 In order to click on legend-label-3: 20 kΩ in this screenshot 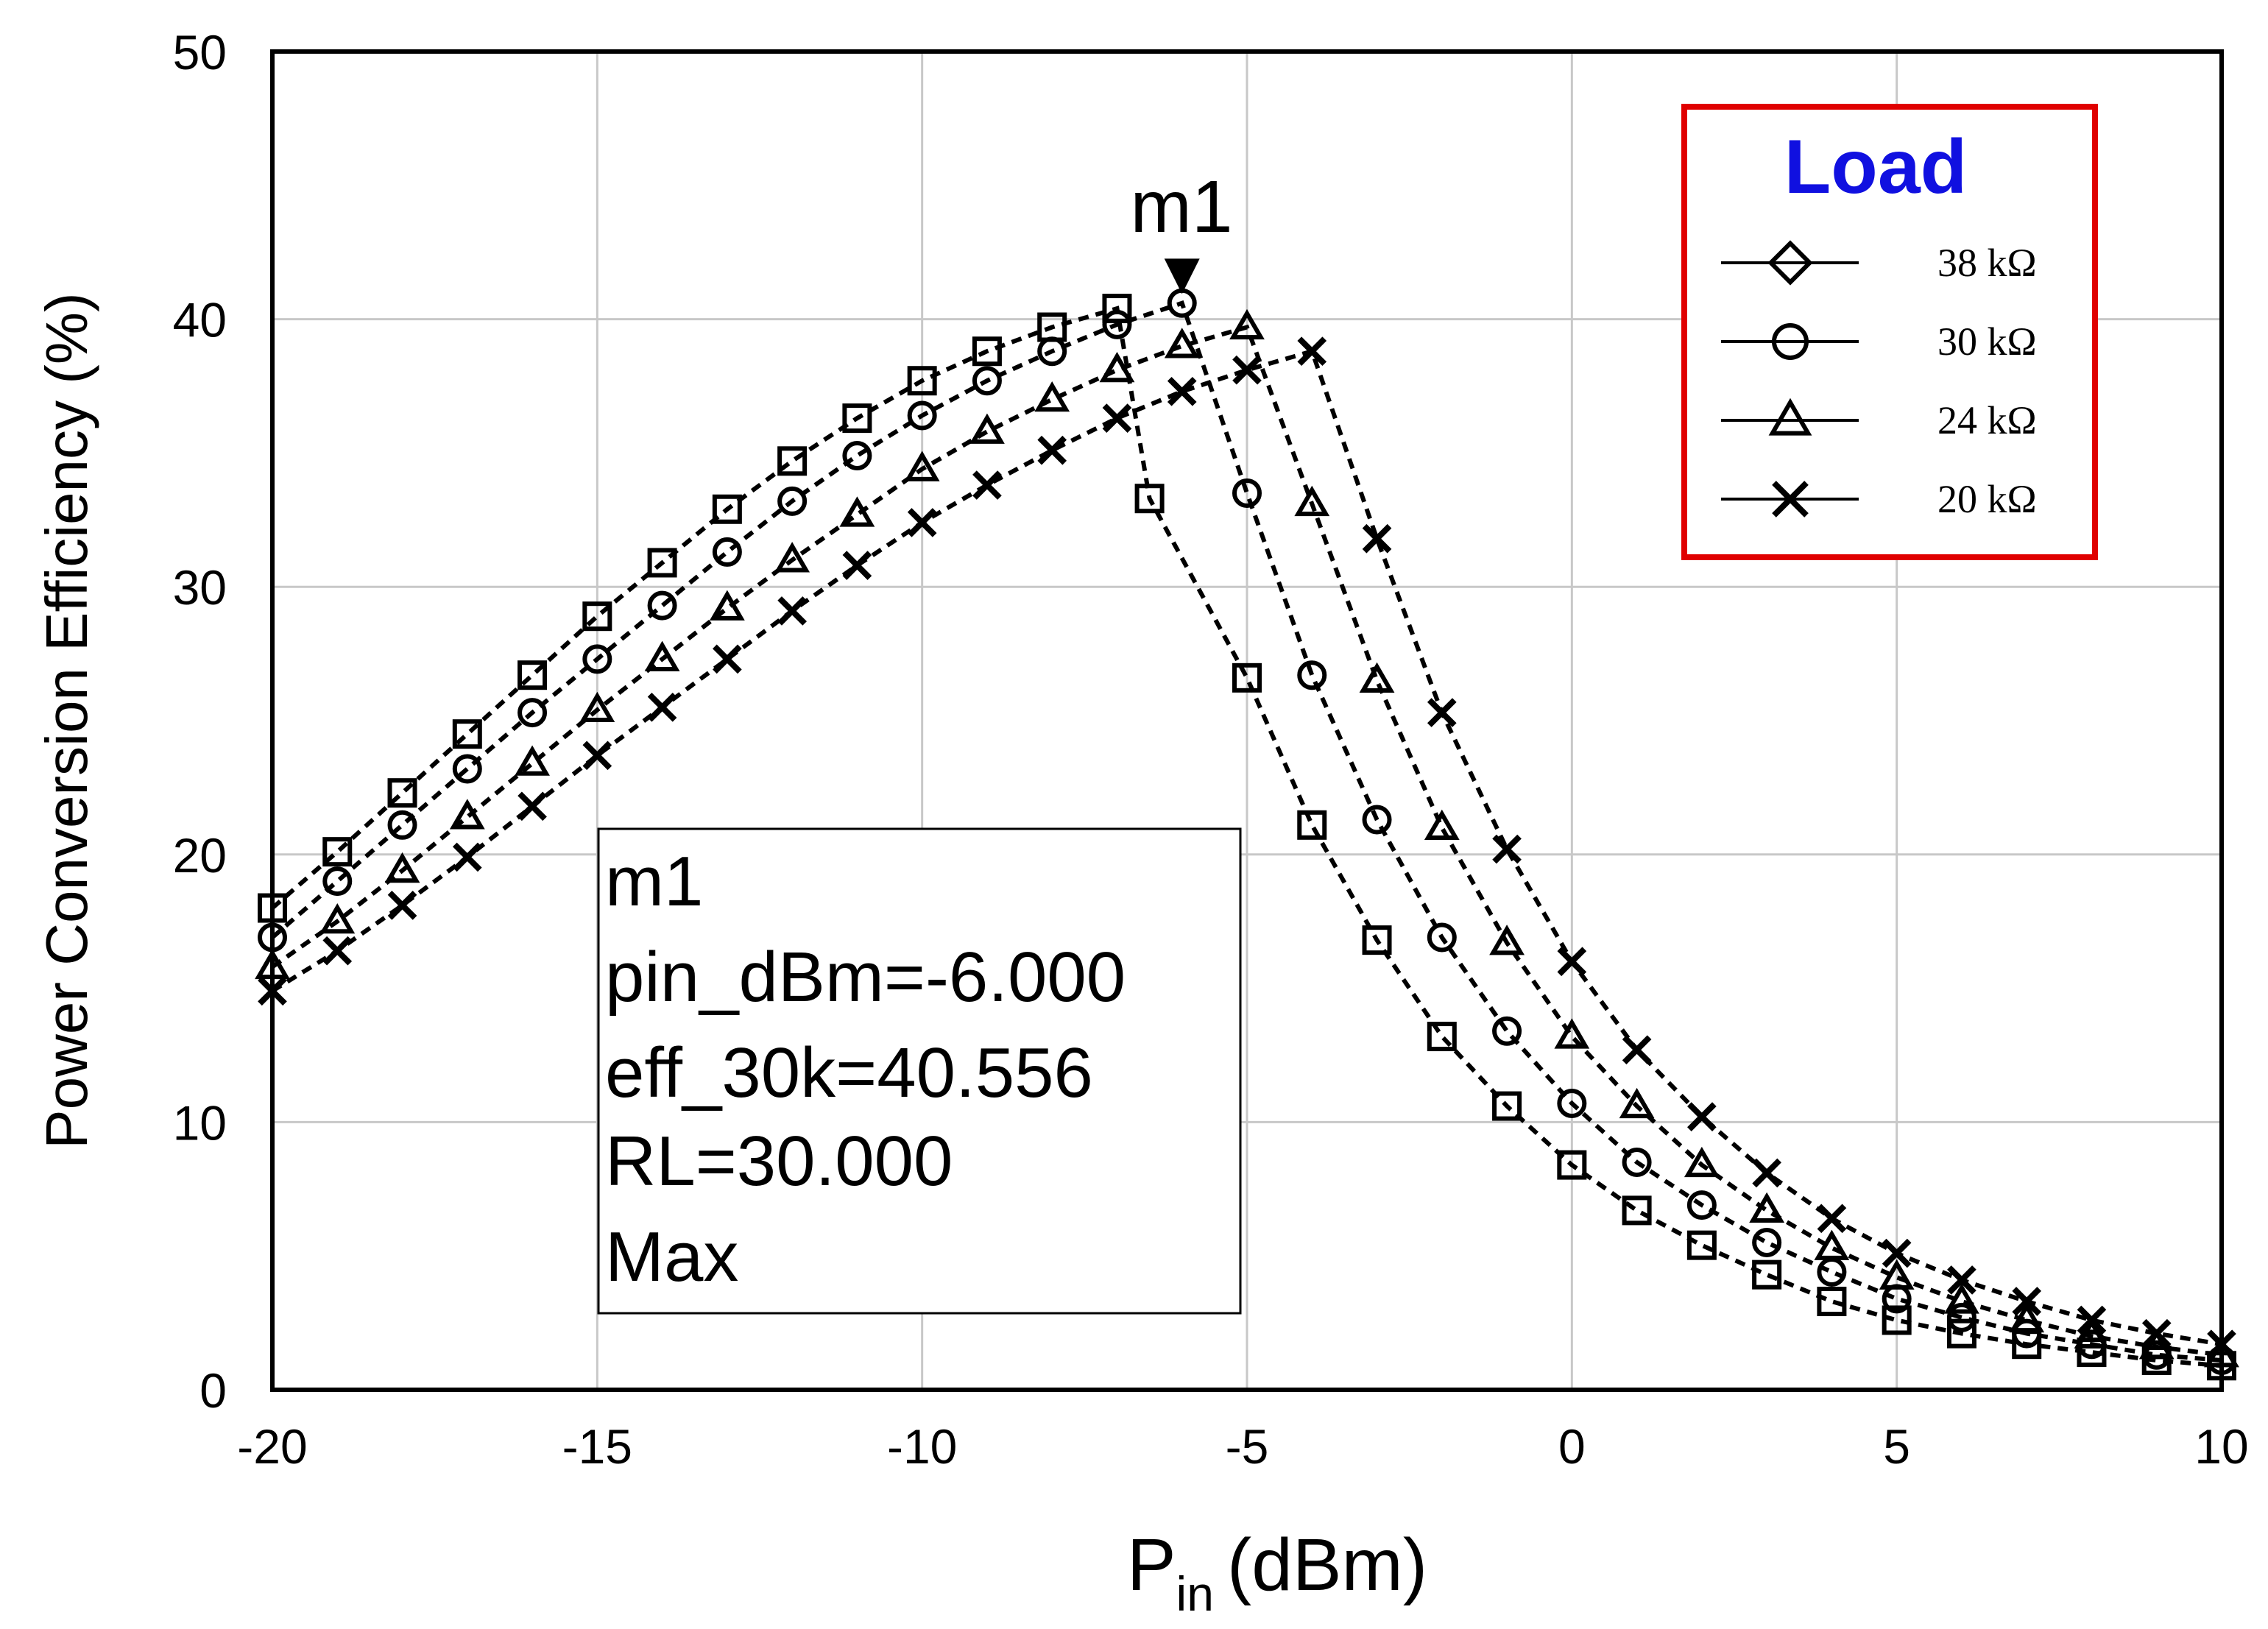, I will do `click(1987, 499)`.